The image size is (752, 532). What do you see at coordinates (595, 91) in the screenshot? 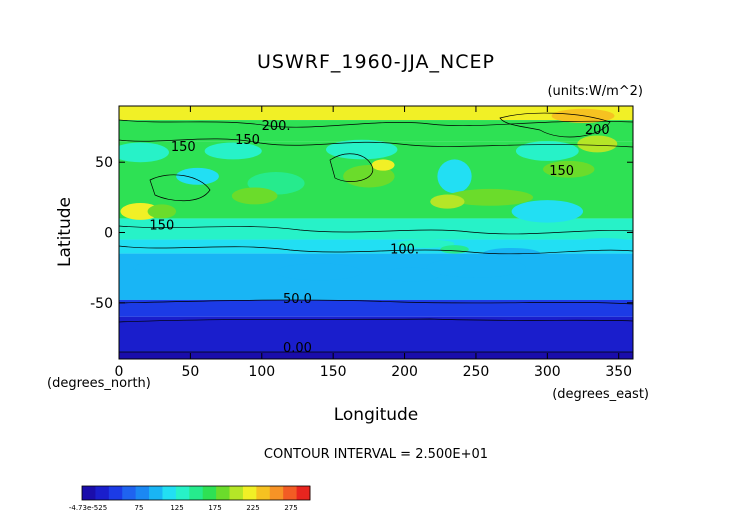
I see `units-label: (units:W/m^2)` at bounding box center [595, 91].